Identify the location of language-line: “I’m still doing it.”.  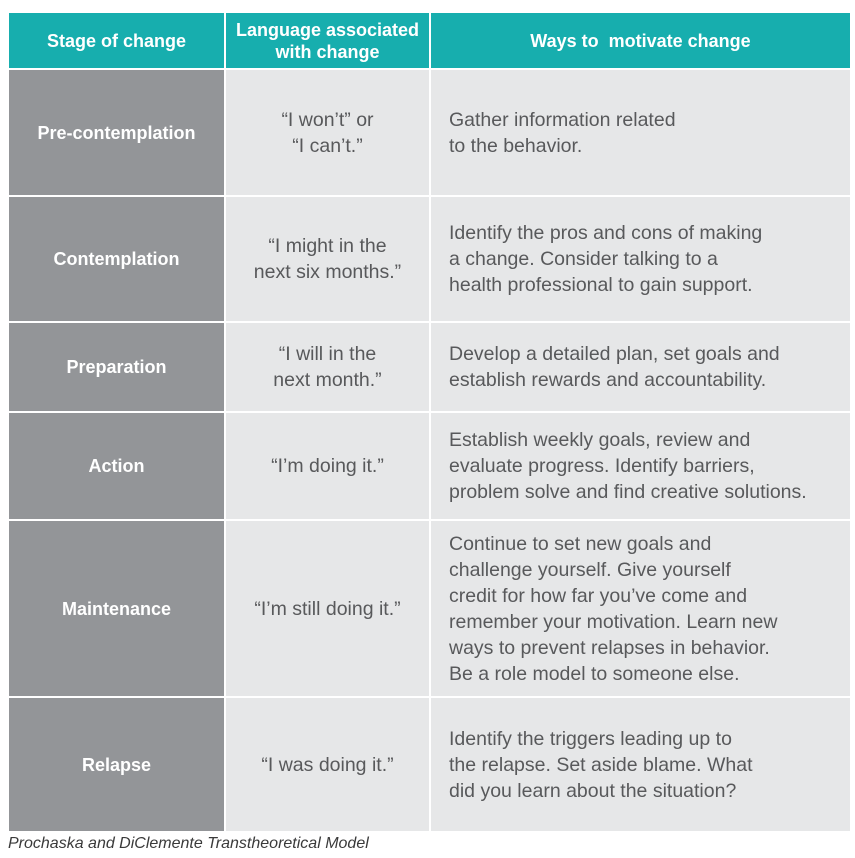
(327, 608).